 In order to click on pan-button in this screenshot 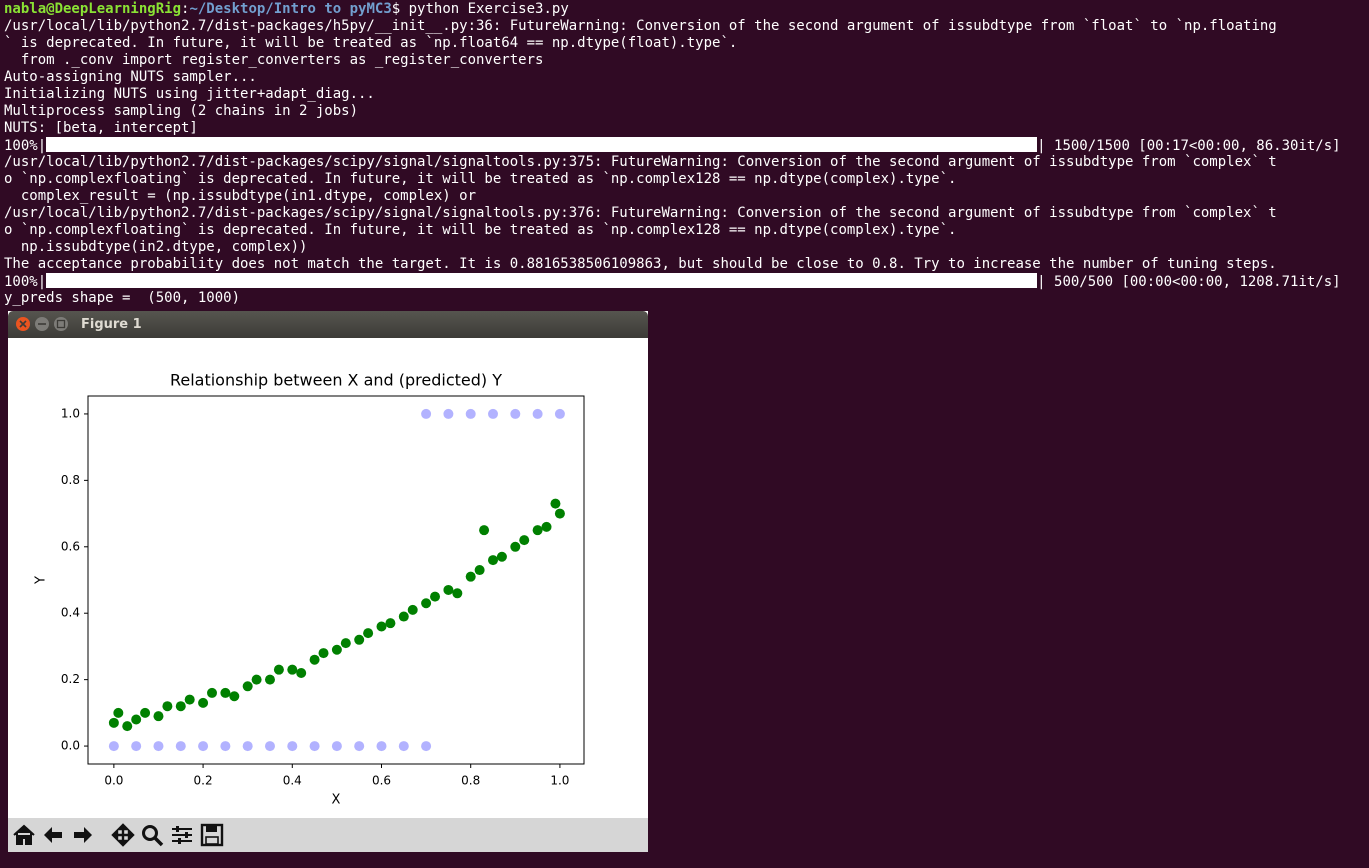, I will do `click(123, 835)`.